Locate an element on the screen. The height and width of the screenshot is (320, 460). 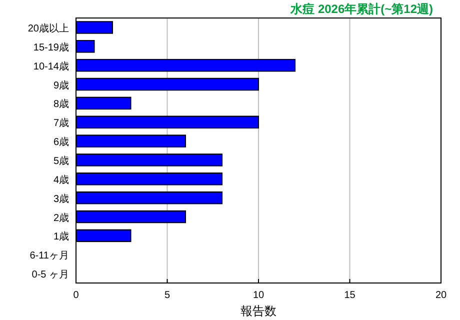
x-tick-label: 0 is located at coordinates (76, 295).